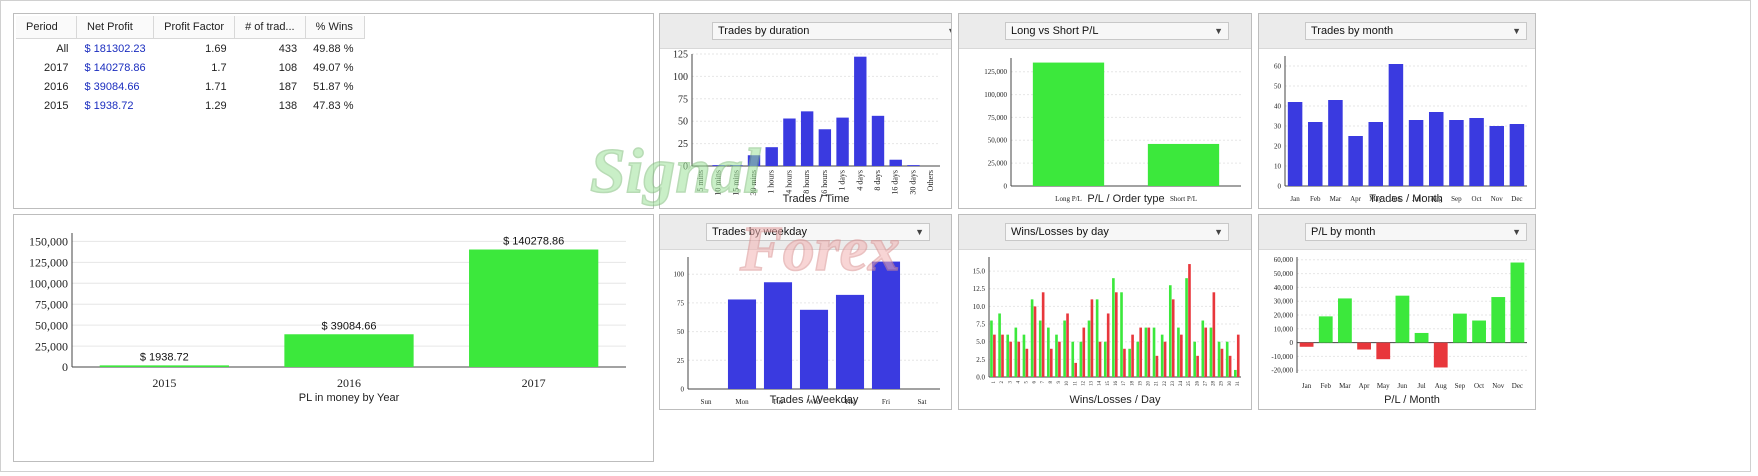 The image size is (1758, 476). What do you see at coordinates (335, 27) in the screenshot?
I see `header-wins: % Wins` at bounding box center [335, 27].